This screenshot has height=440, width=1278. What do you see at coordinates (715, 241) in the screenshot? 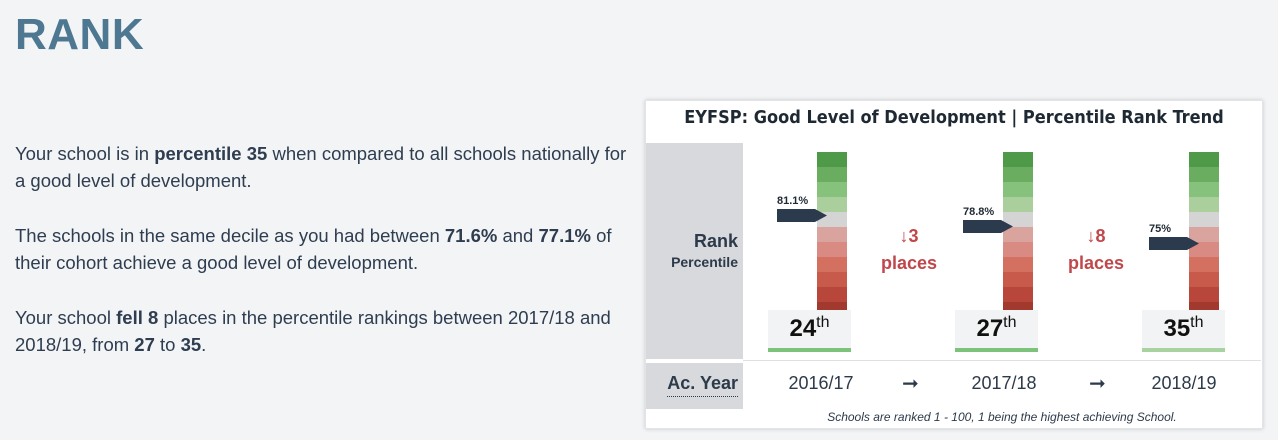
I see `rank-label: Rank` at bounding box center [715, 241].